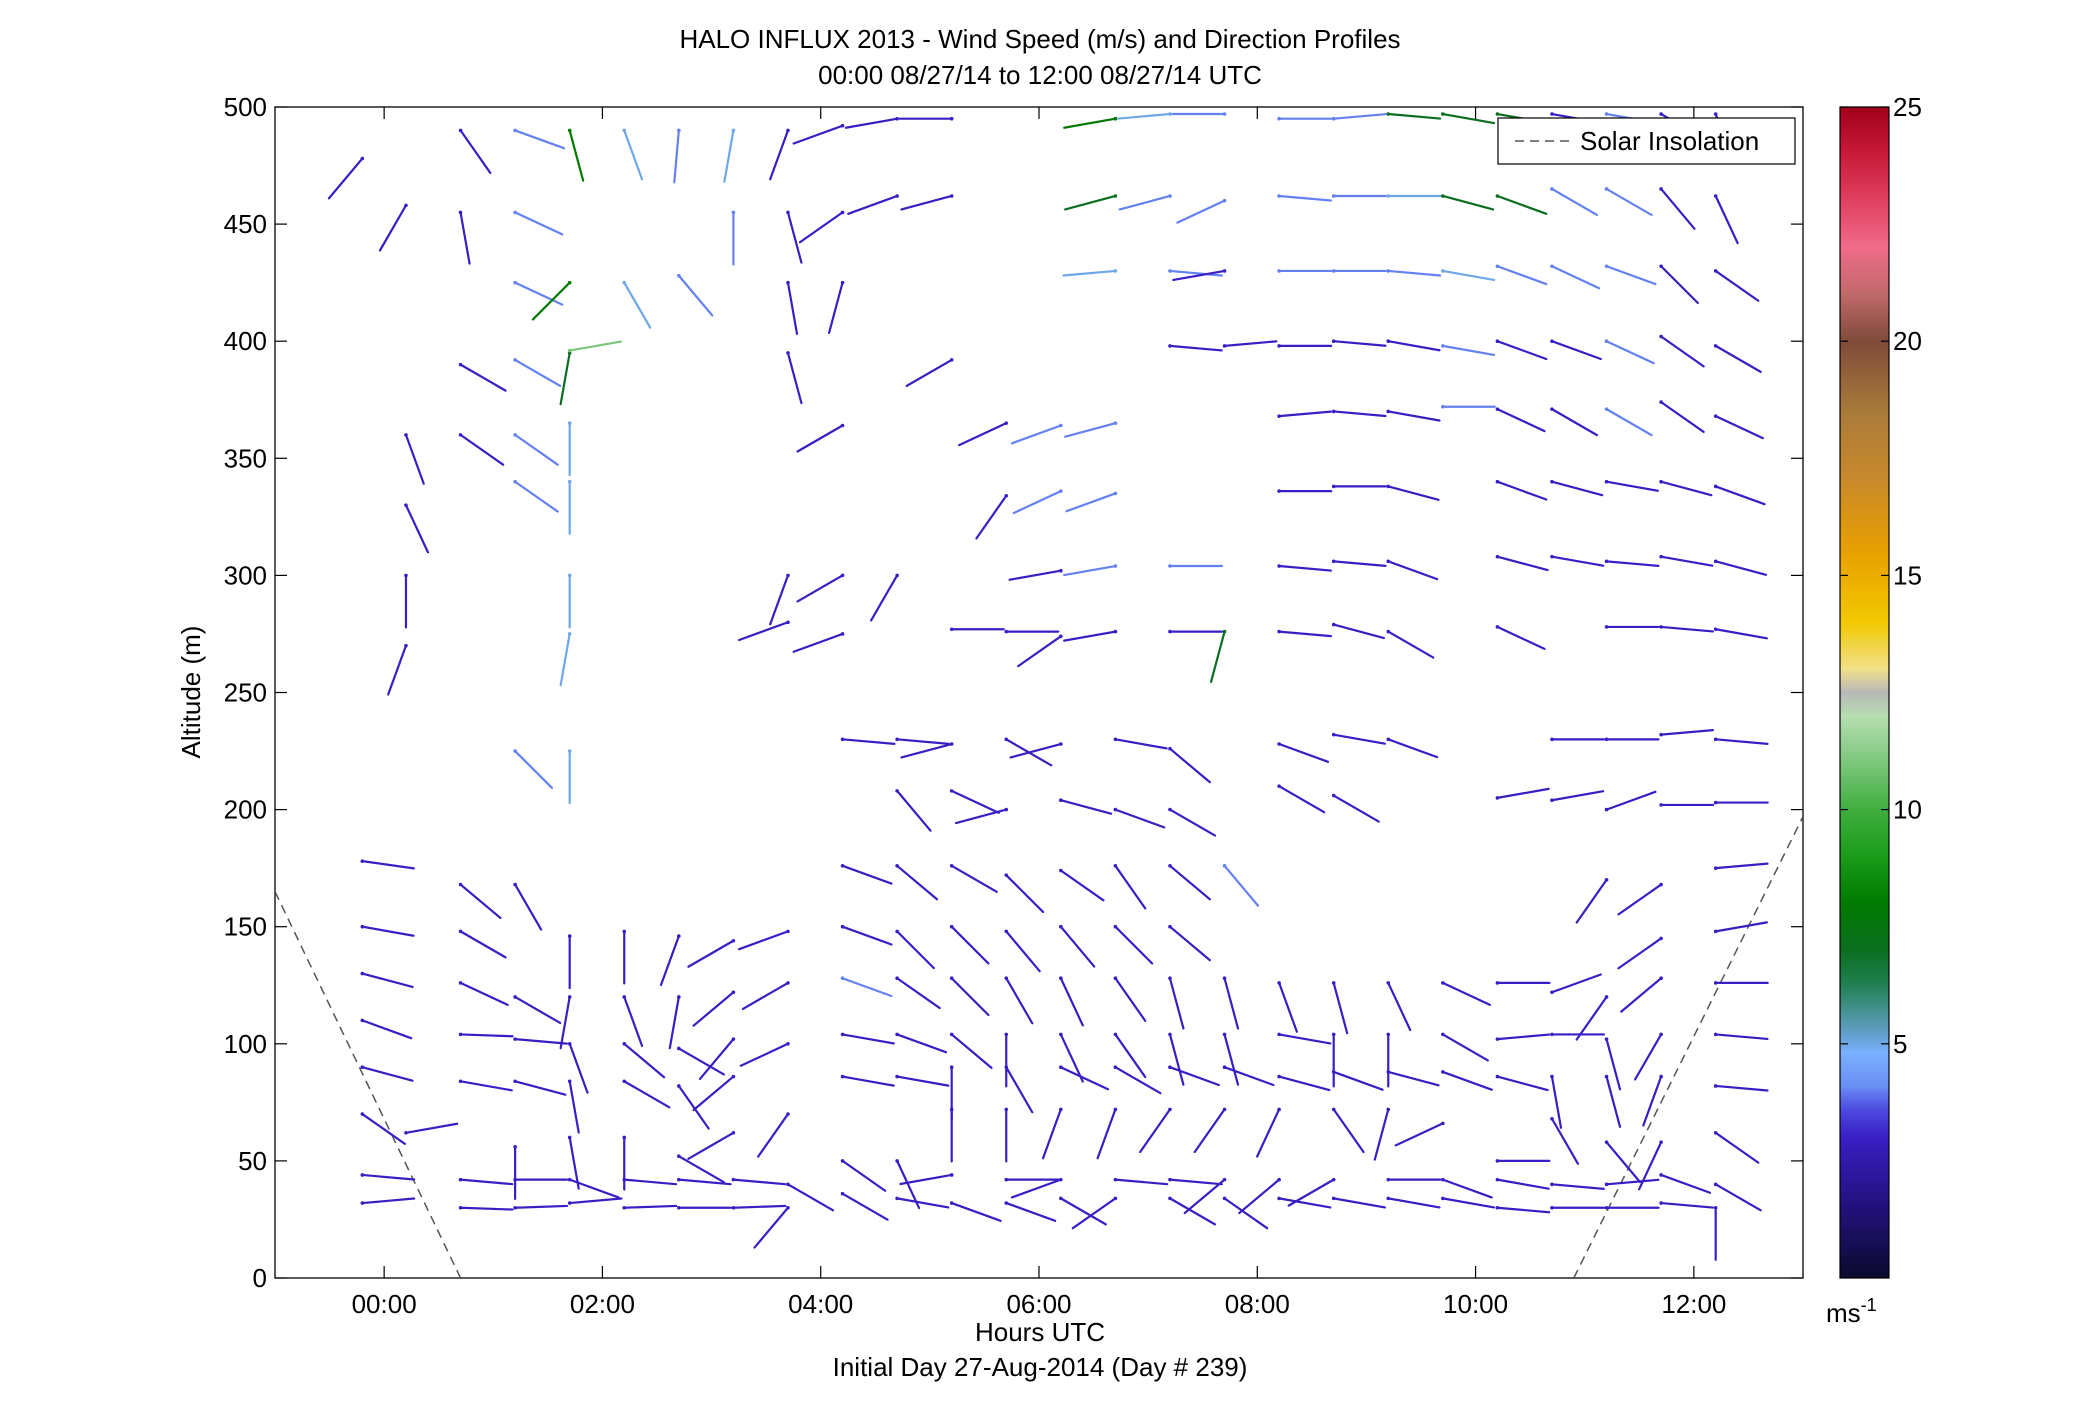 The width and height of the screenshot is (2098, 1425). I want to click on y-tick-label: 450, so click(245, 224).